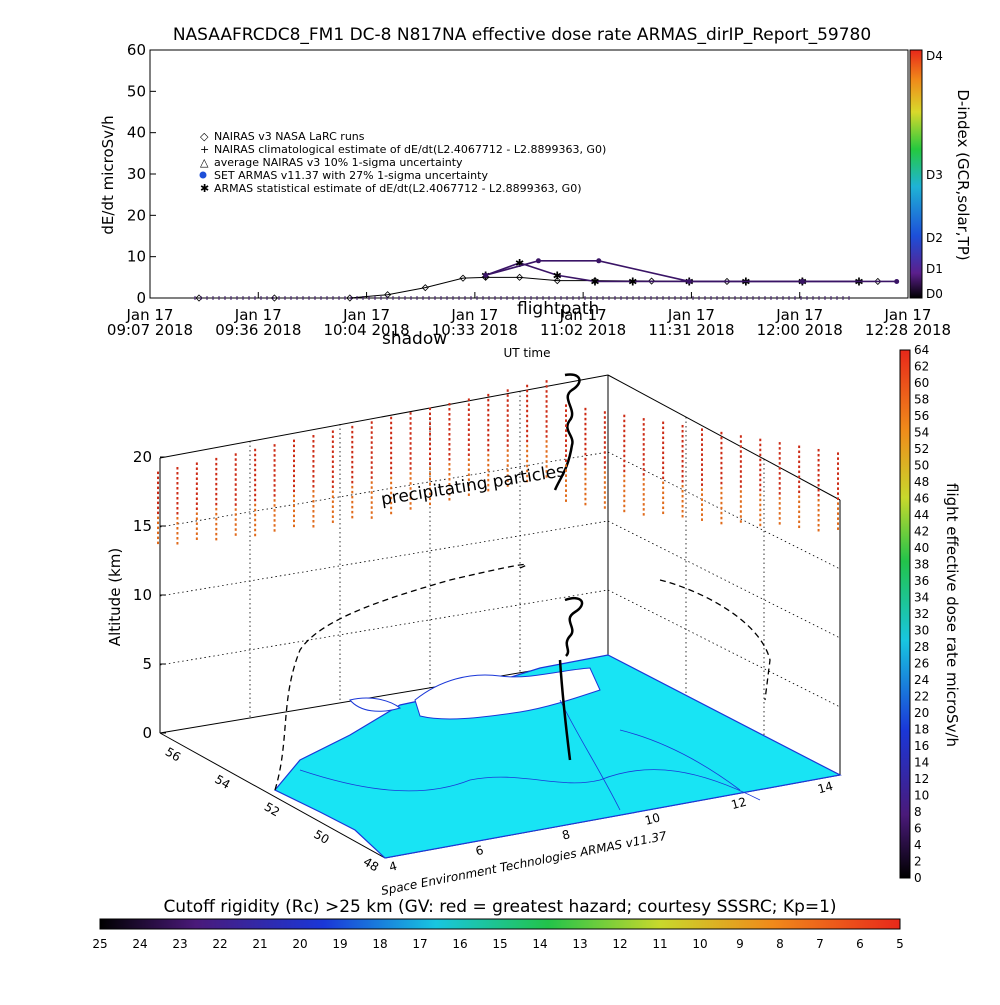 This screenshot has width=1000, height=1005. What do you see at coordinates (479, 851) in the screenshot?
I see `longitude-tick-label: 6` at bounding box center [479, 851].